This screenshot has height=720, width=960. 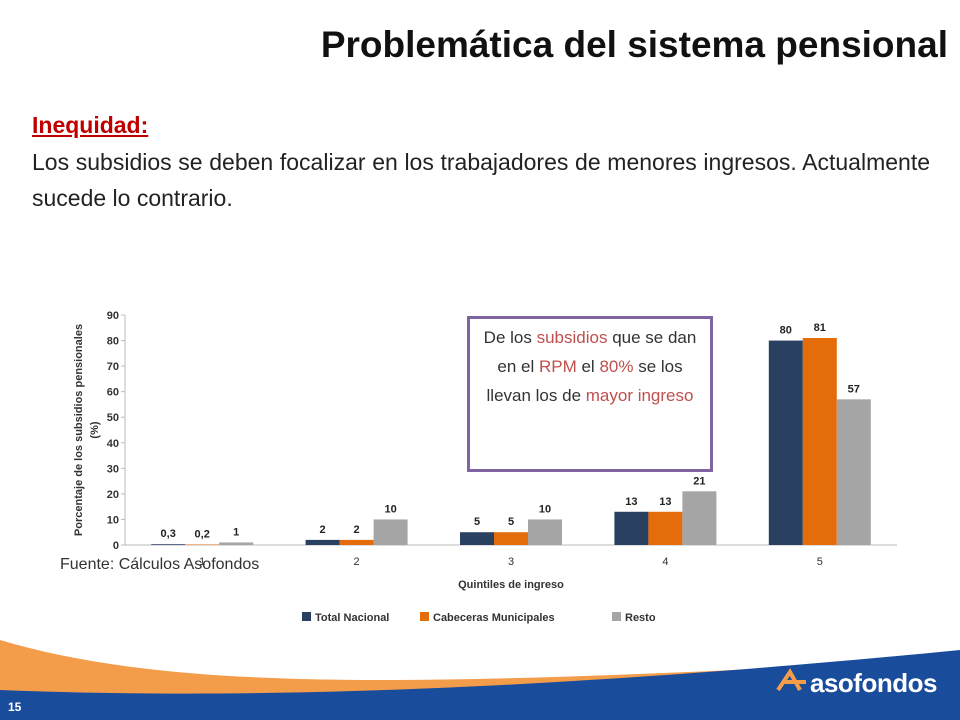 What do you see at coordinates (665, 562) in the screenshot?
I see `x-tick-label: 4` at bounding box center [665, 562].